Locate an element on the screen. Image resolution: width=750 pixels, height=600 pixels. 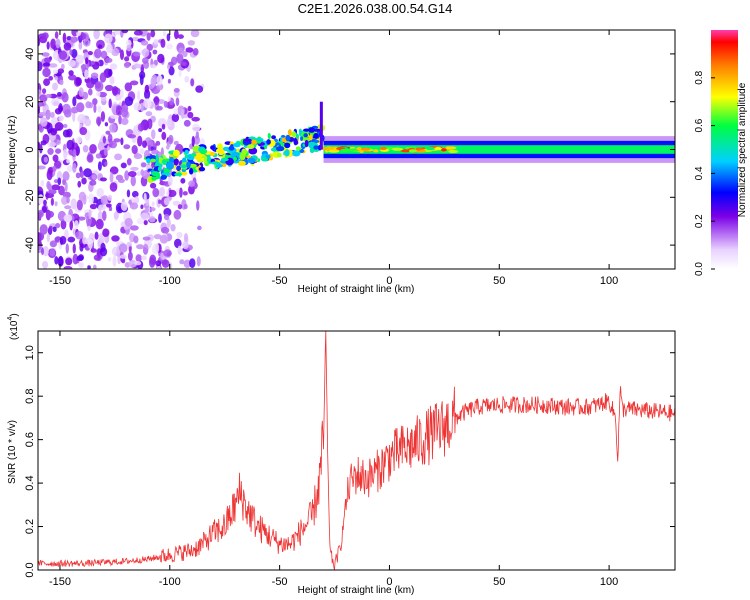
spectrogram-x-axis-label: Height of straight line (km) is located at coordinates (356, 289).